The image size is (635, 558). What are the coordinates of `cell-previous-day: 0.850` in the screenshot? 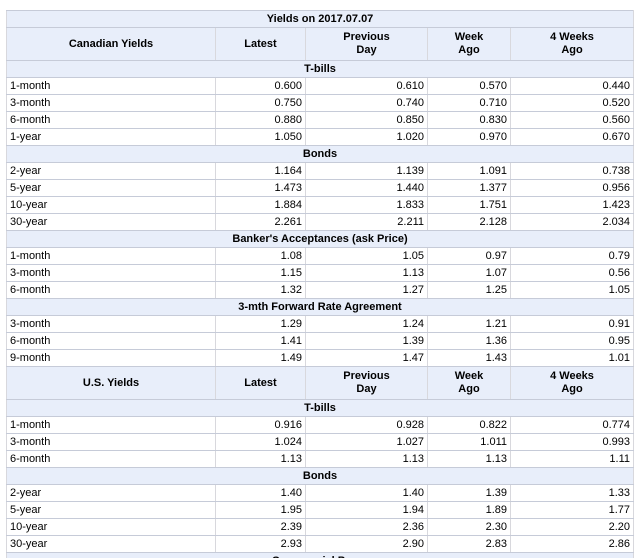 It's located at (366, 120).